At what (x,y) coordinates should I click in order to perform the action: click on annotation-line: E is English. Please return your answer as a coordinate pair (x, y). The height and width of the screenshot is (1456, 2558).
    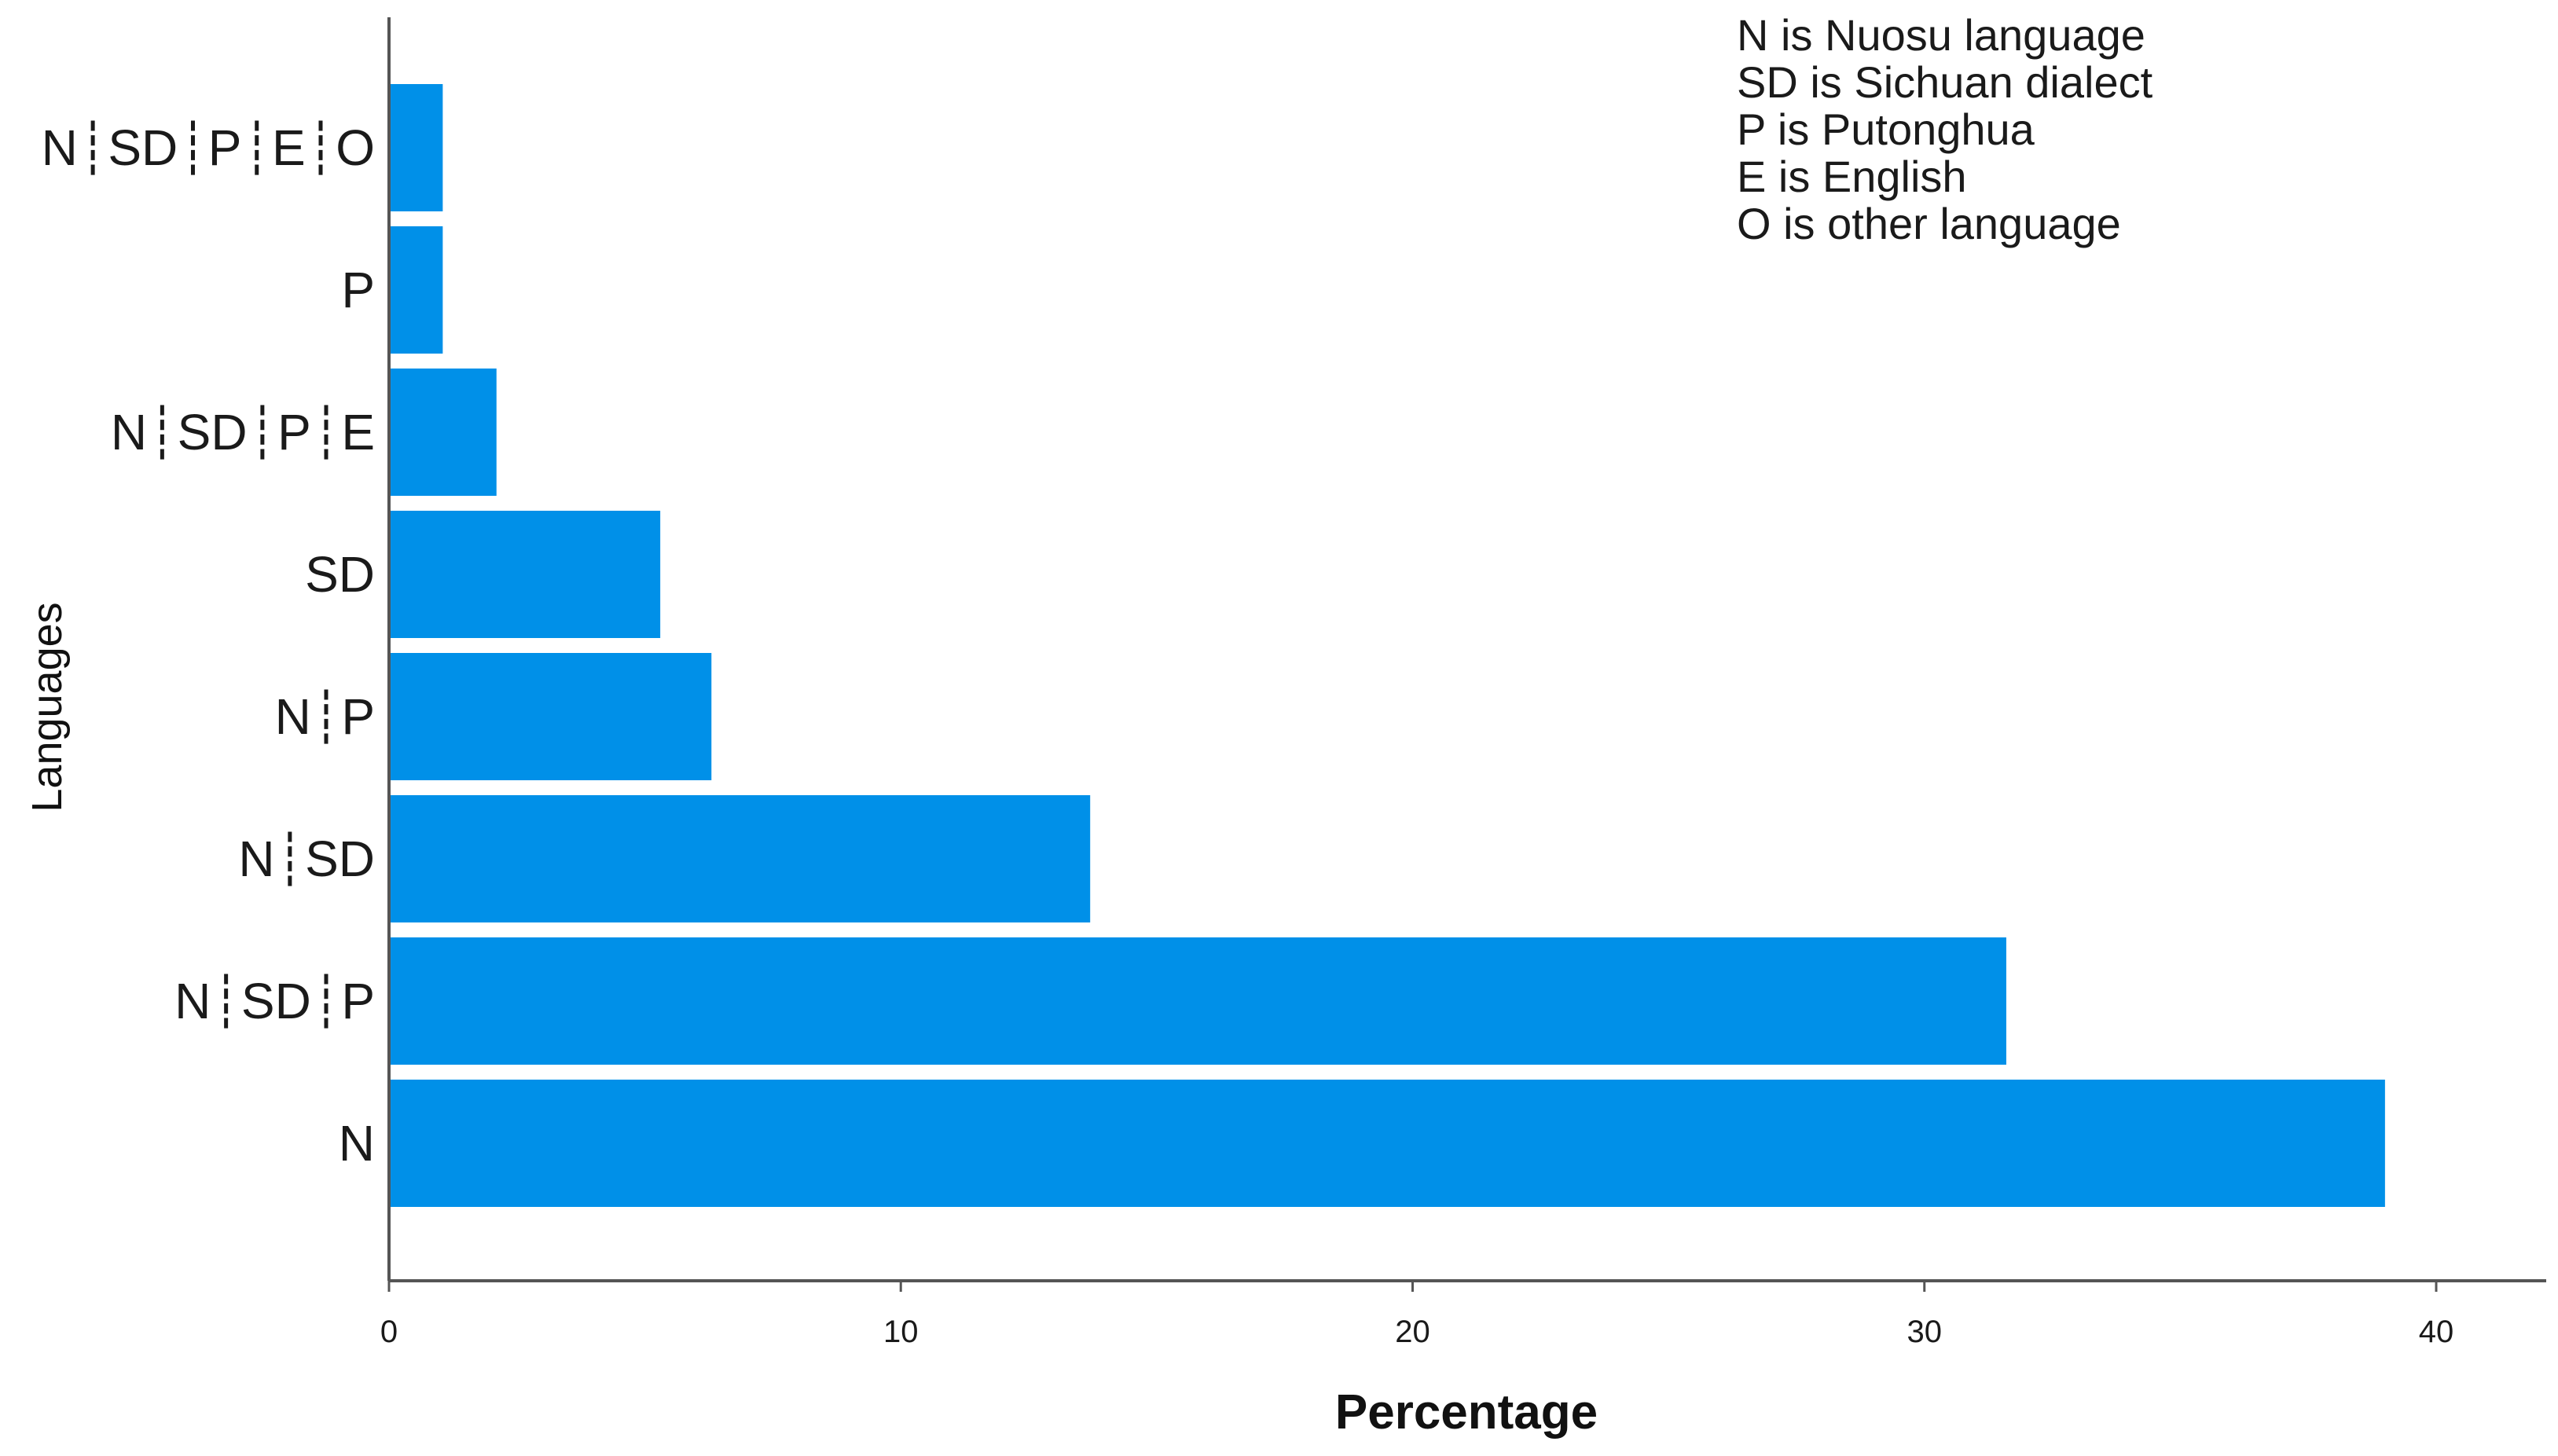
    Looking at the image, I should click on (1852, 176).